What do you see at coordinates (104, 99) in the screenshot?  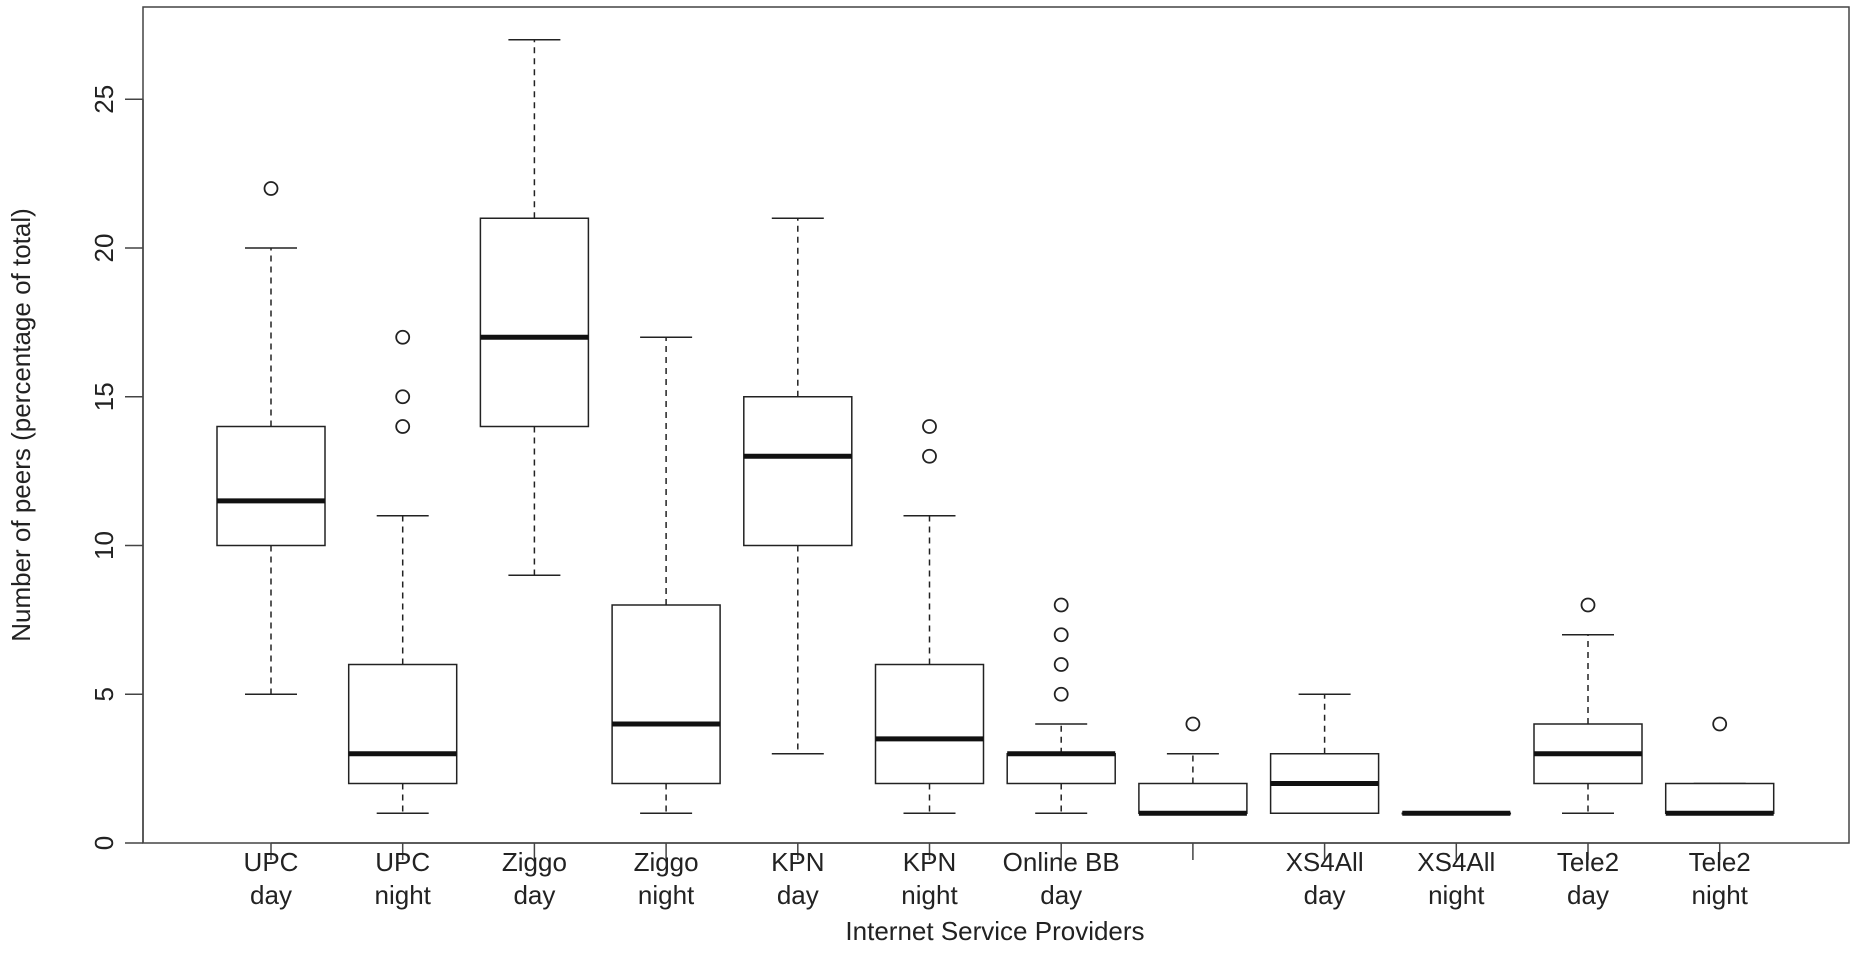 I see `y-tick-label: 25` at bounding box center [104, 99].